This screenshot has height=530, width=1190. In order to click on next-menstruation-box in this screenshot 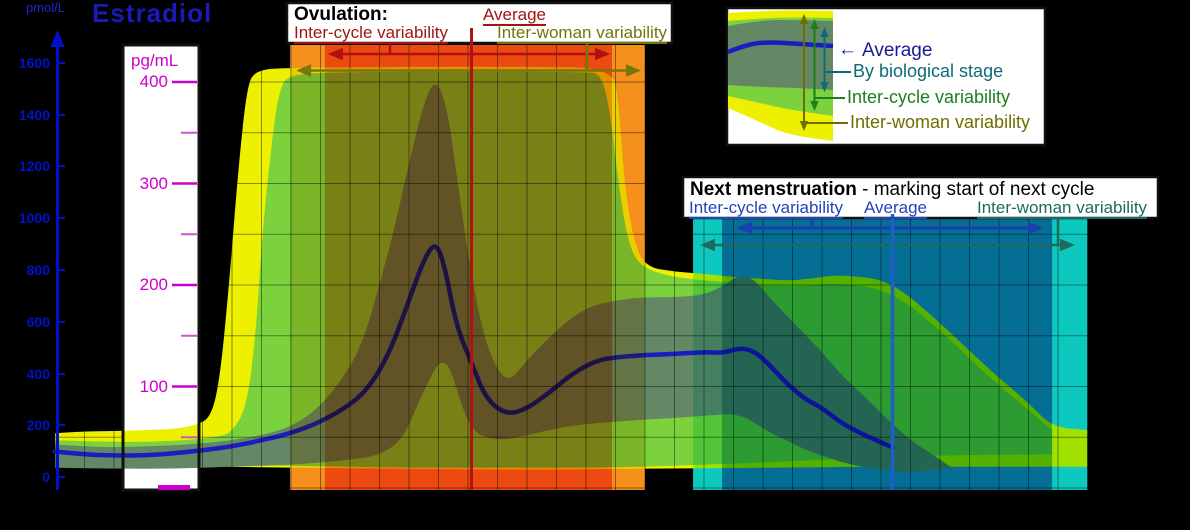, I will do `click(920, 197)`.